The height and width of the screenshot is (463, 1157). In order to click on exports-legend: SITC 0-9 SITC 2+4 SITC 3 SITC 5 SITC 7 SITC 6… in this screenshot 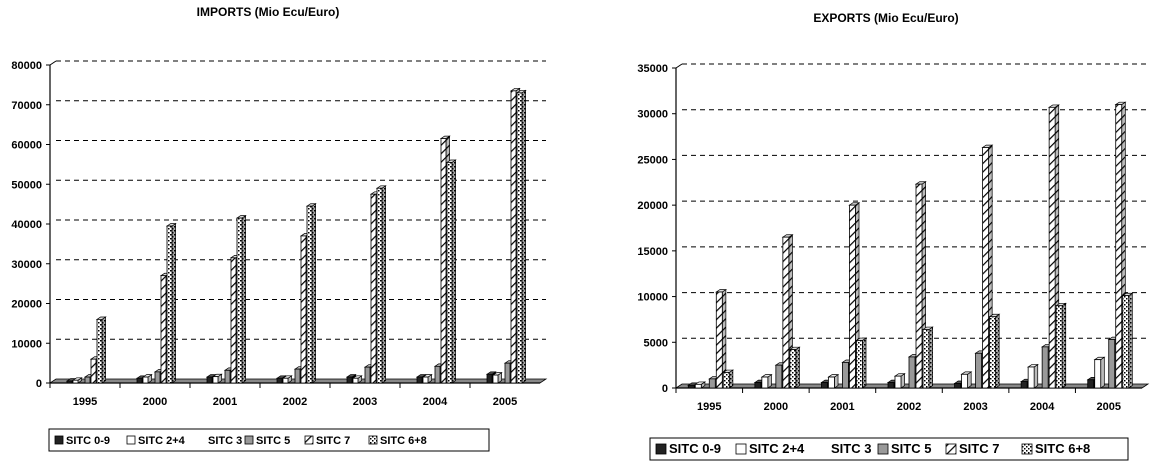, I will do `click(889, 449)`.